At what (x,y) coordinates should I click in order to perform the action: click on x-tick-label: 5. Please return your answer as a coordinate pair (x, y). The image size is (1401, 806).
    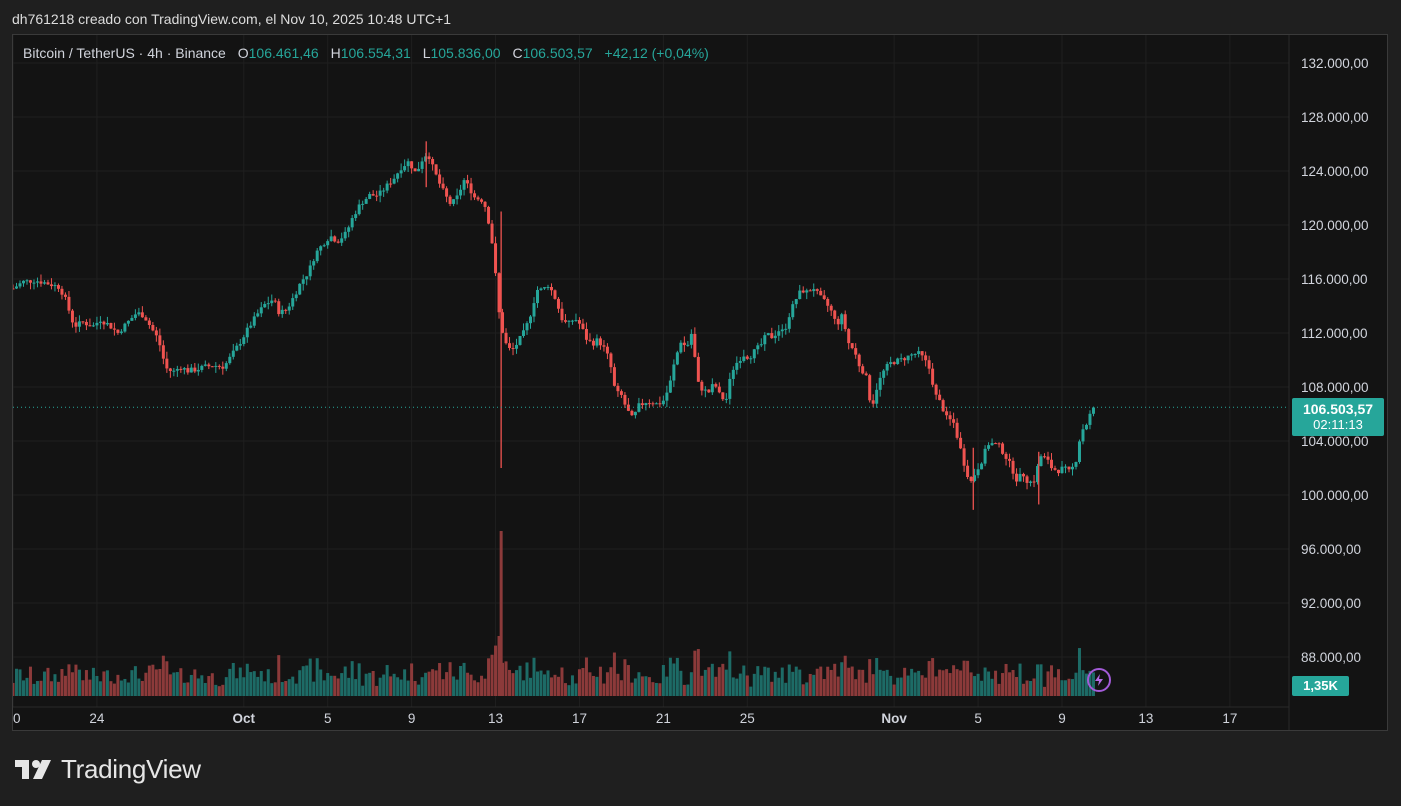
    Looking at the image, I should click on (328, 718).